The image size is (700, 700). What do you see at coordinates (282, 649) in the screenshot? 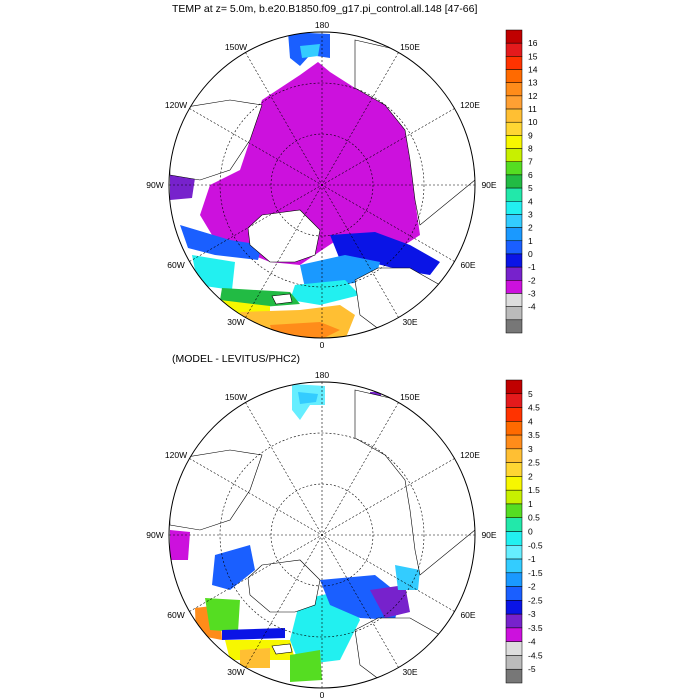
I see `bottom-iceland` at bounding box center [282, 649].